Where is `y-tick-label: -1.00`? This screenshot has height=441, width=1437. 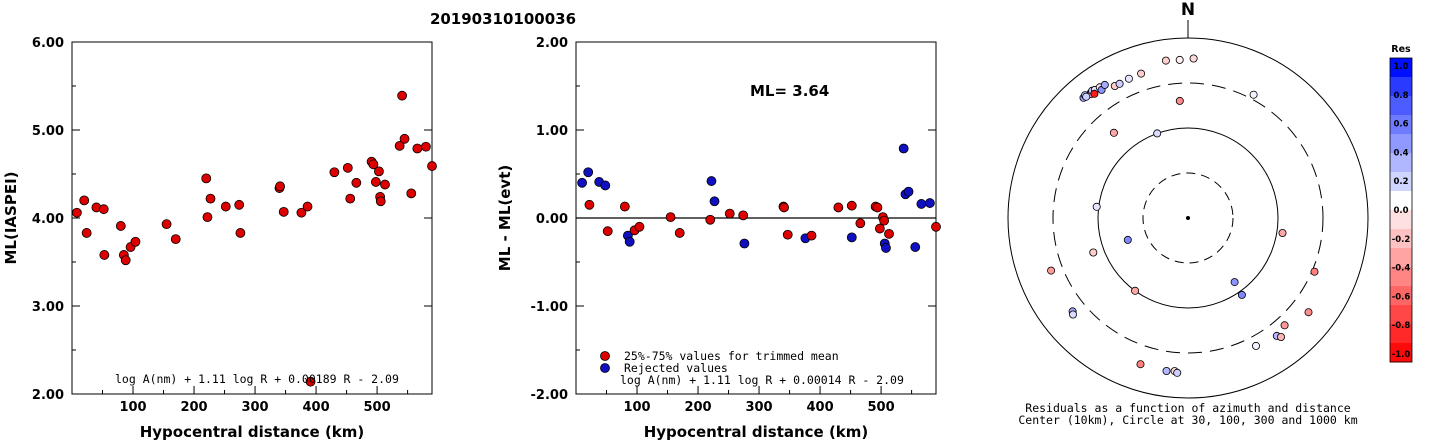
y-tick-label: -1.00 is located at coordinates (549, 307).